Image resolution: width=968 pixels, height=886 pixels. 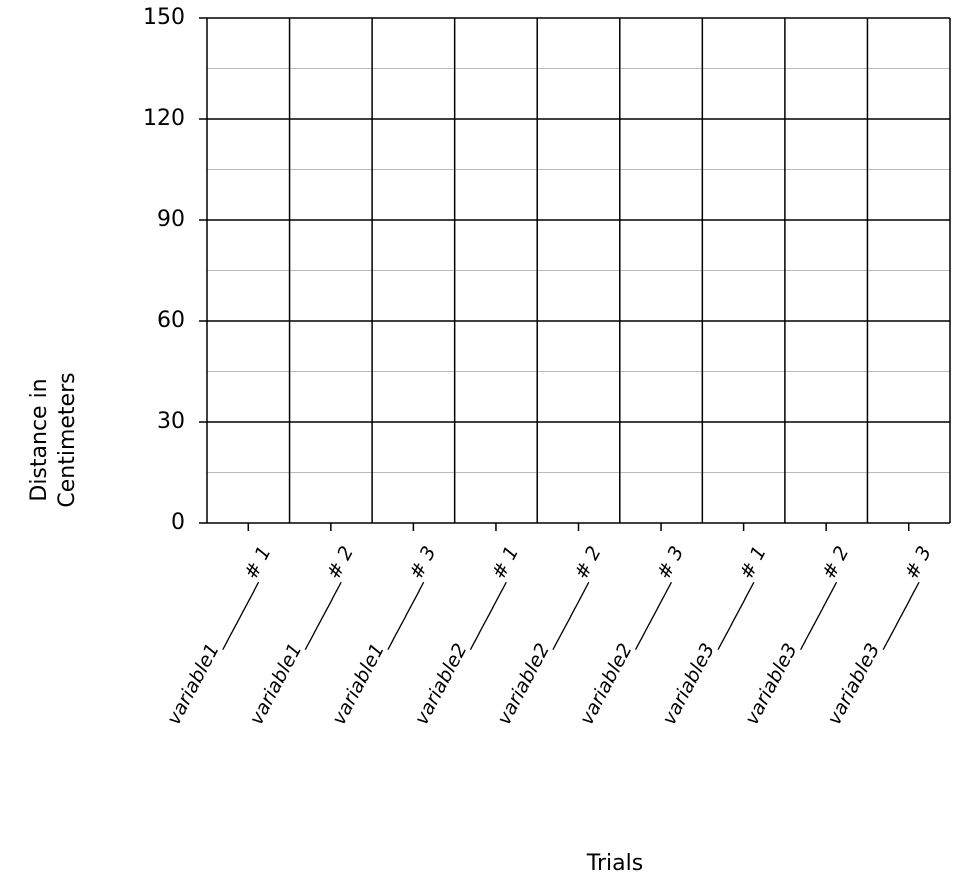 What do you see at coordinates (67, 439) in the screenshot?
I see `y-axis-label: Centimeters` at bounding box center [67, 439].